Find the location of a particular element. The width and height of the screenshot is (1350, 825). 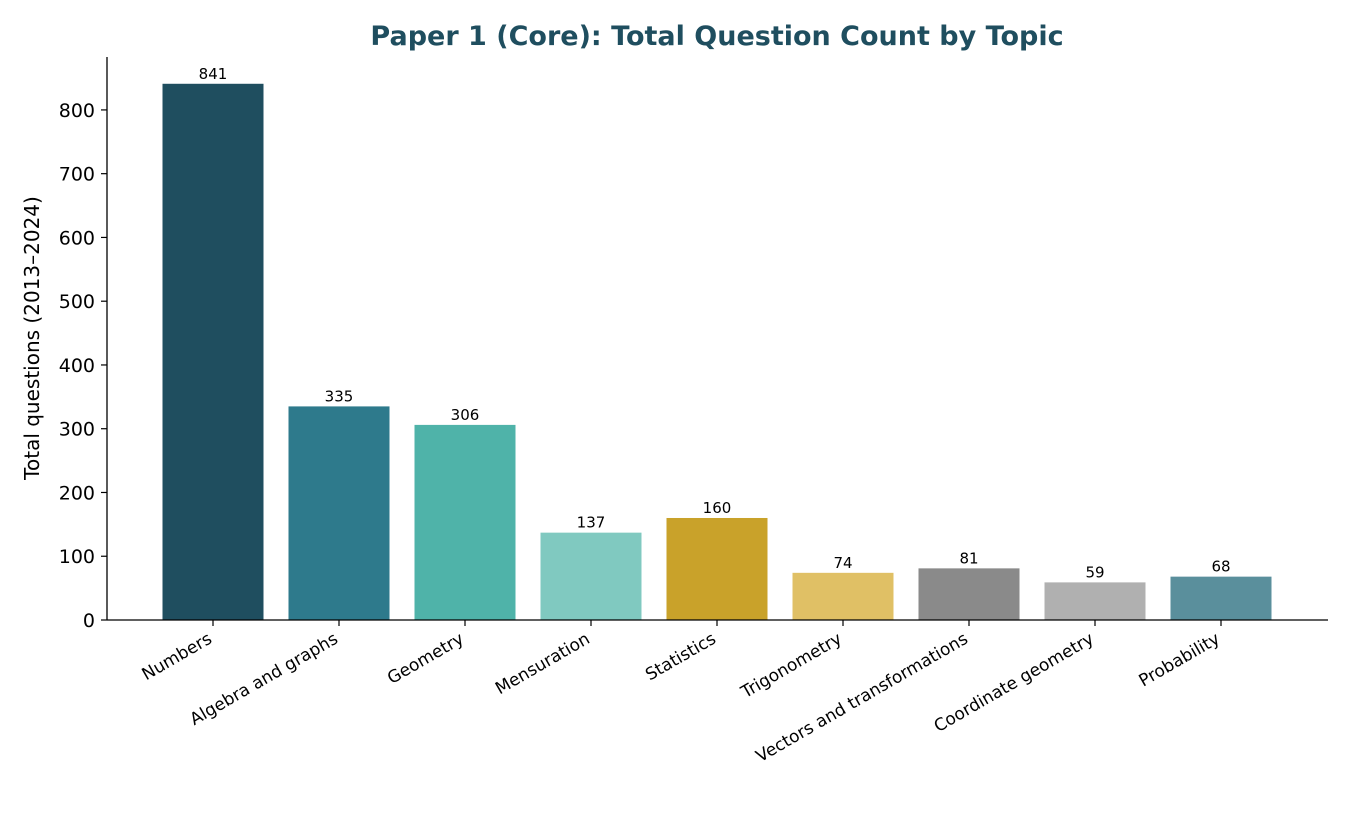

y-tick-label: 700 is located at coordinates (77, 175).